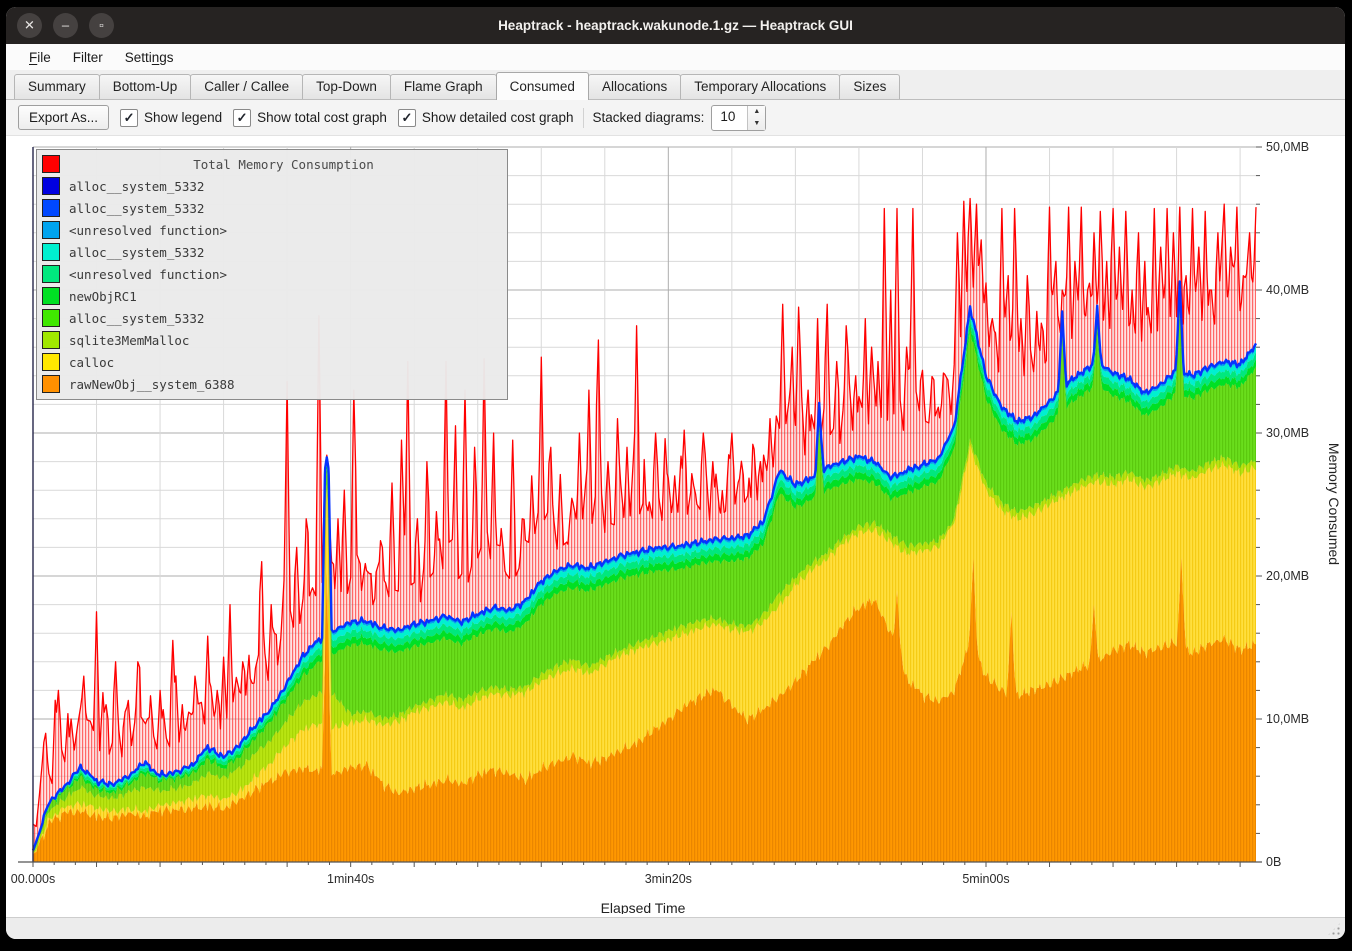  I want to click on checkbox-label: Show detailed cost graph, so click(497, 117).